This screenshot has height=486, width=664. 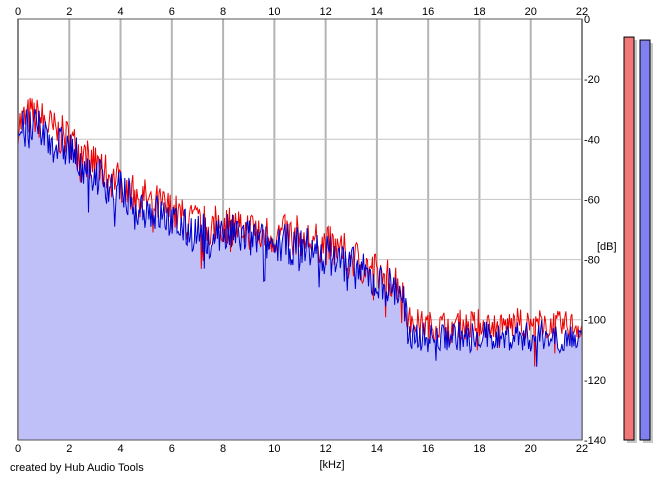 I want to click on level-meter-left, so click(x=629, y=238).